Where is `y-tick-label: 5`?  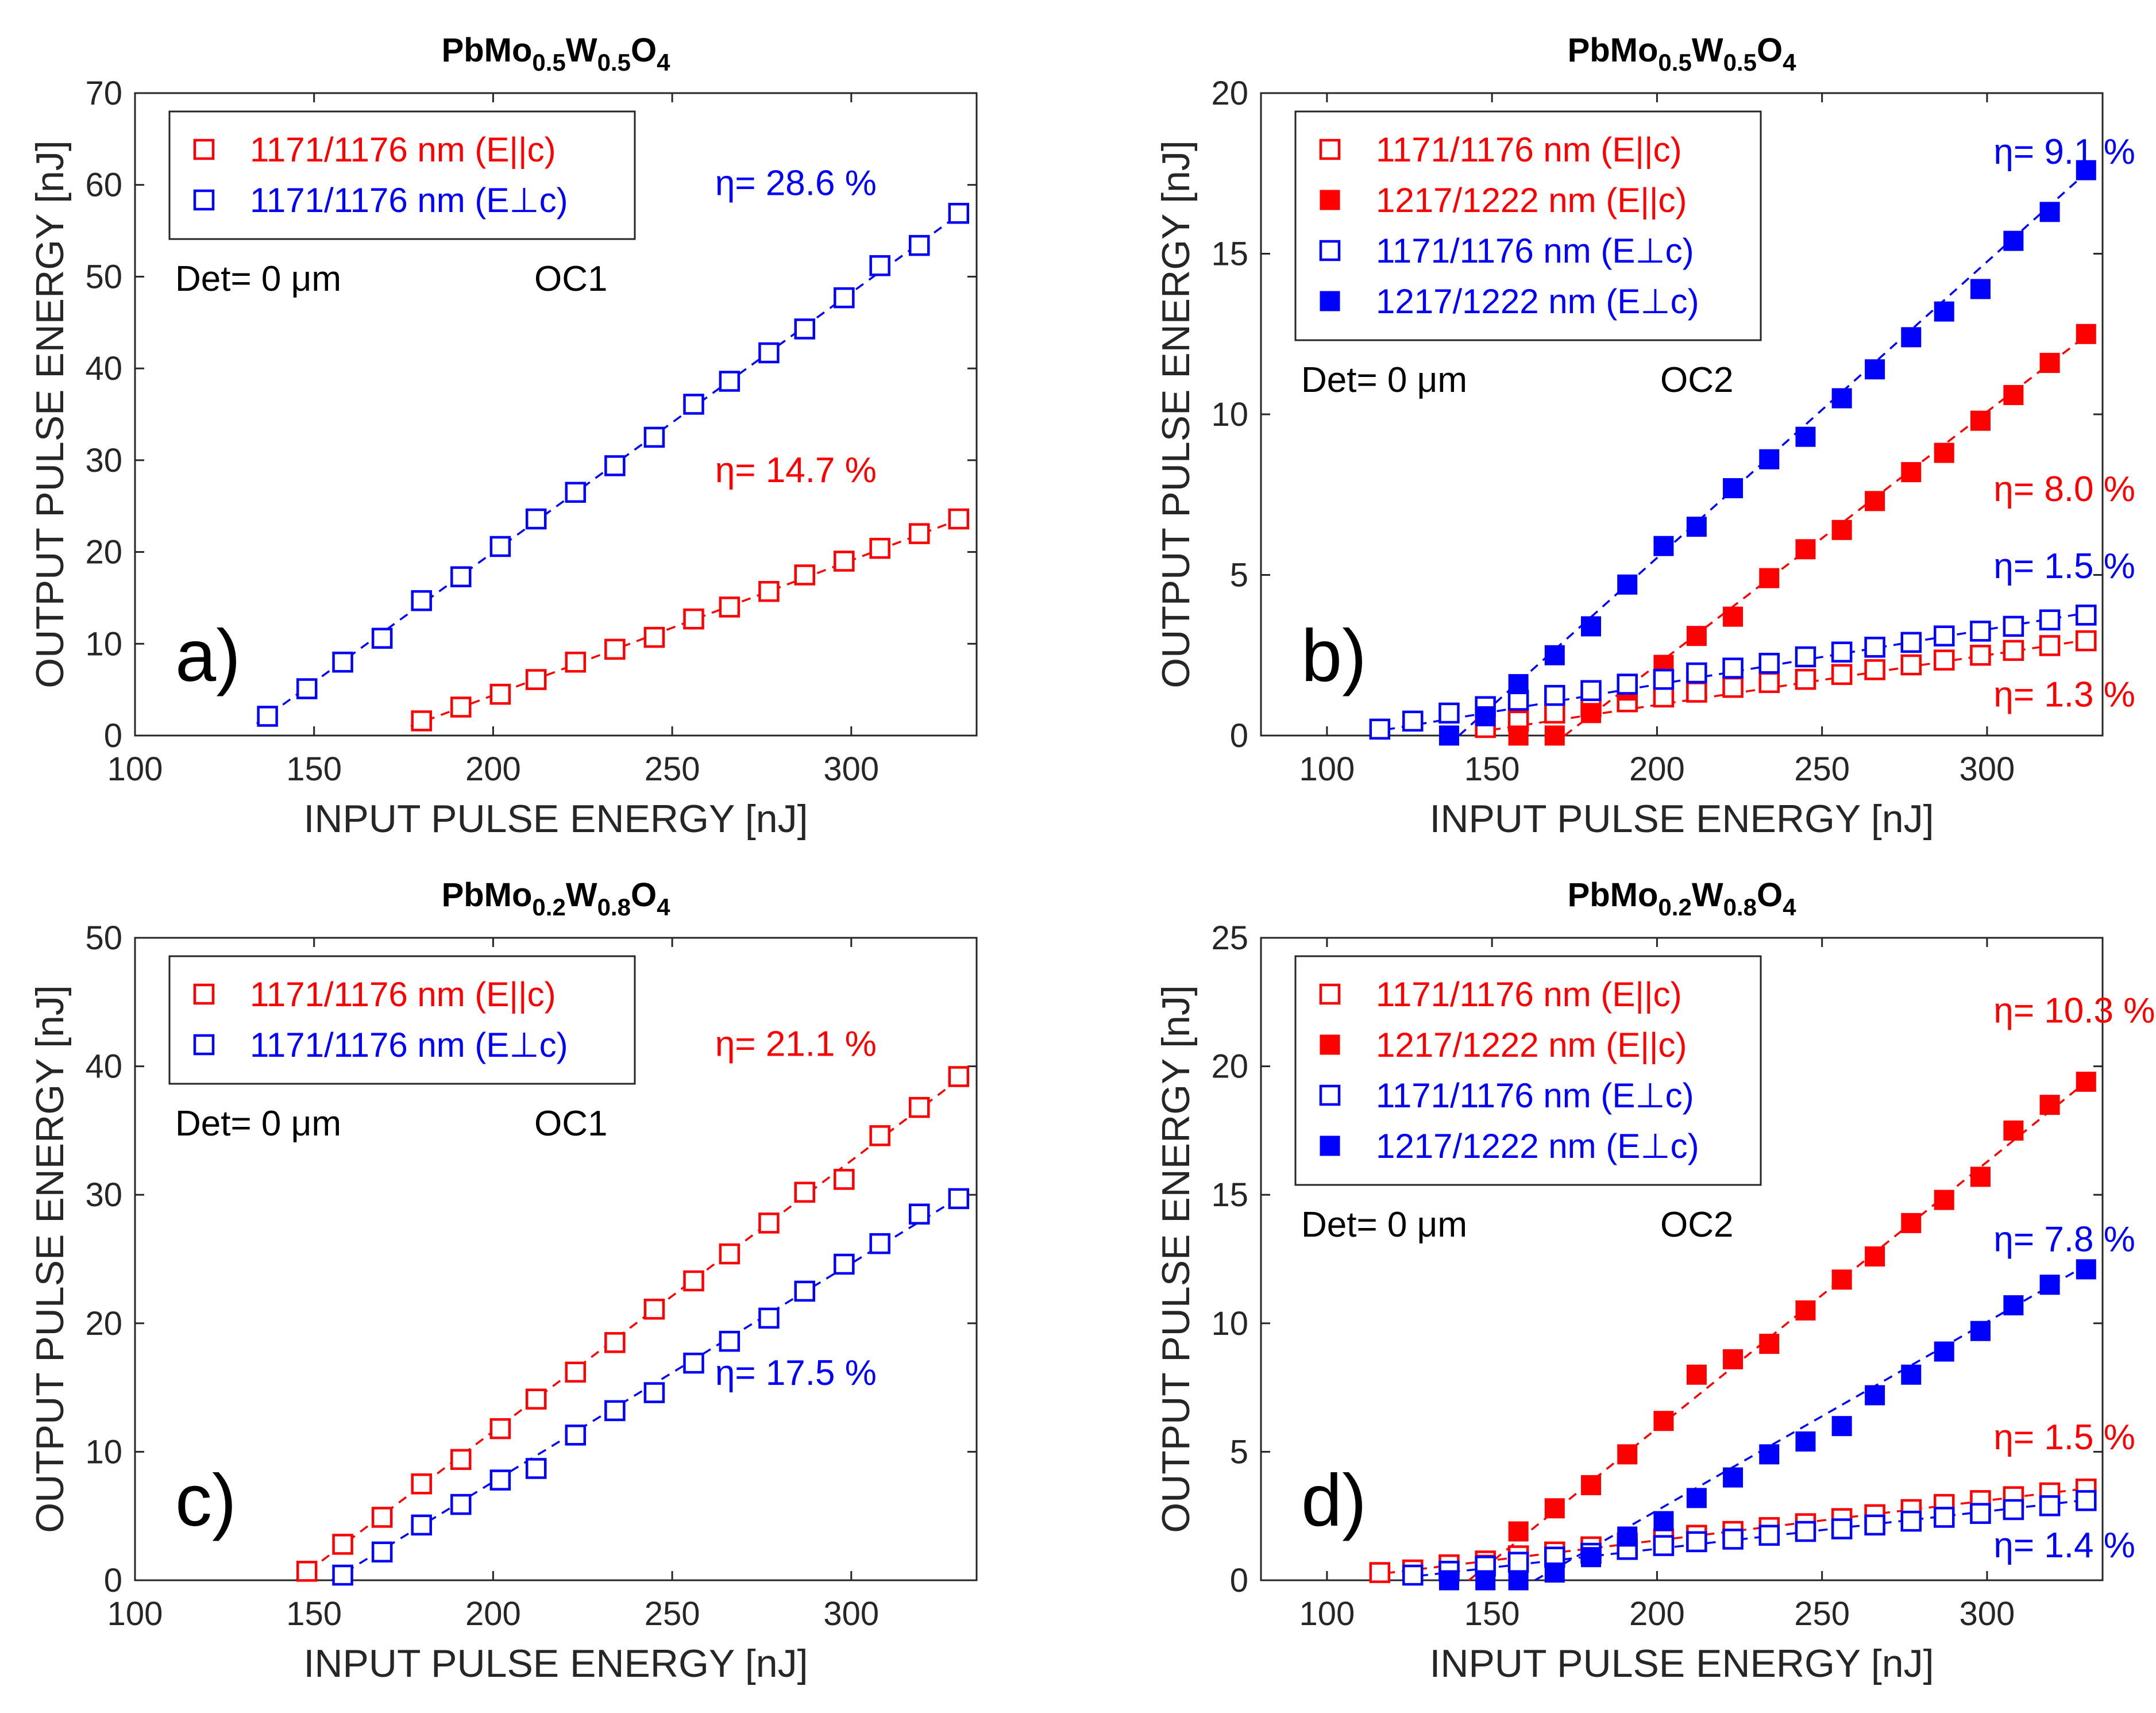
y-tick-label: 5 is located at coordinates (1239, 575).